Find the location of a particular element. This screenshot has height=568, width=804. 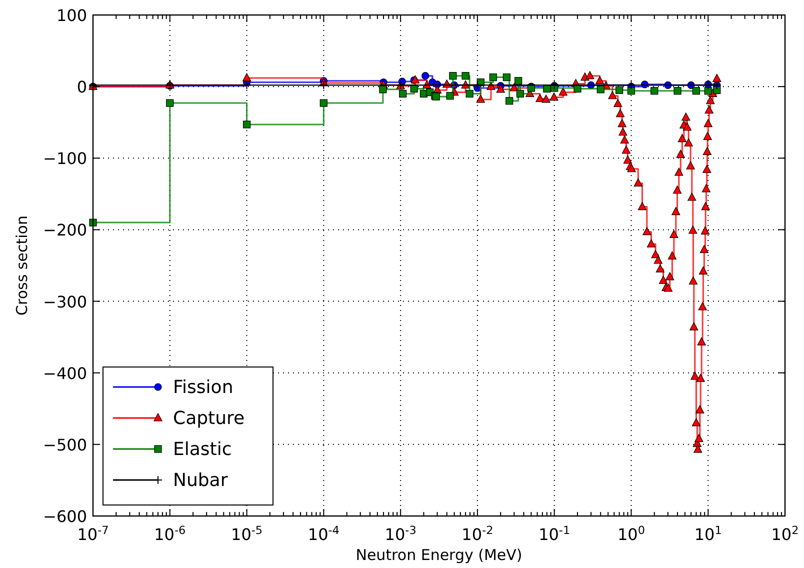

x-tick-label: 10$^{-6}$ is located at coordinates (170, 534).